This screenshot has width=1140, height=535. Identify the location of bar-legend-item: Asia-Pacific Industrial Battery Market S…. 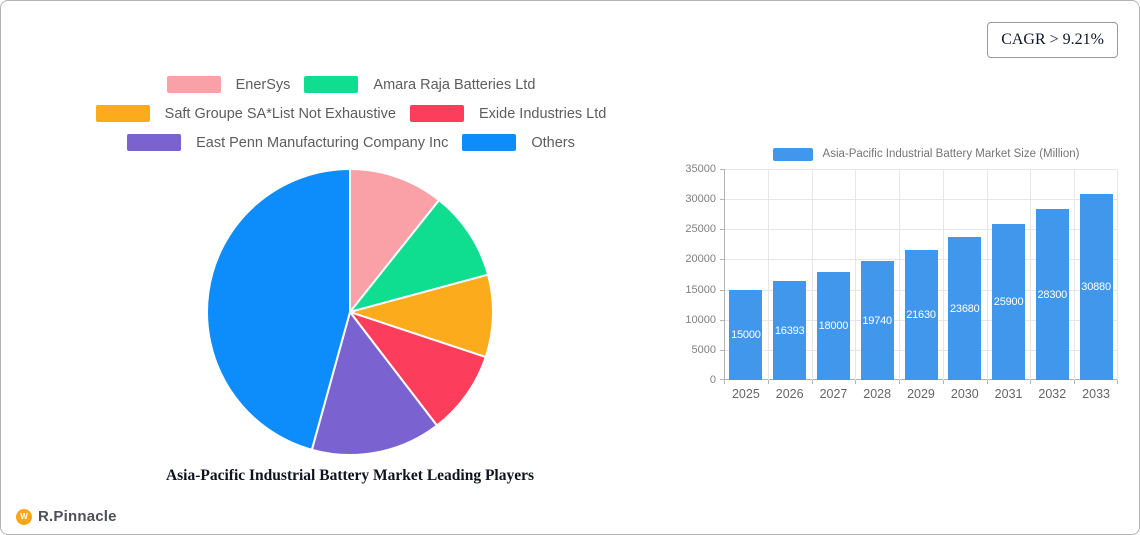
(926, 154).